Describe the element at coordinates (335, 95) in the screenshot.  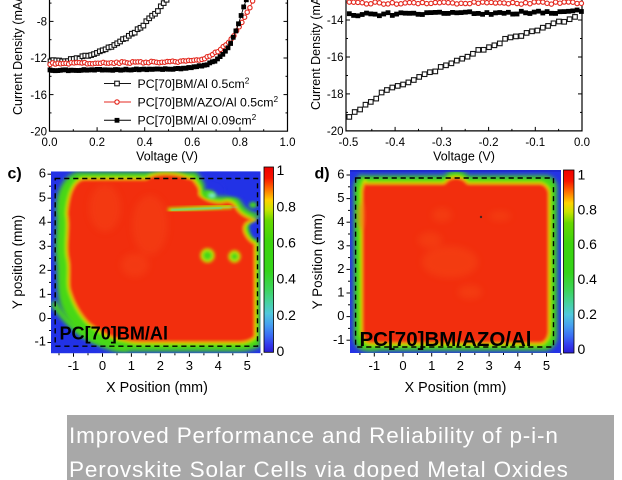
I see `svg-text: -18` at that location.